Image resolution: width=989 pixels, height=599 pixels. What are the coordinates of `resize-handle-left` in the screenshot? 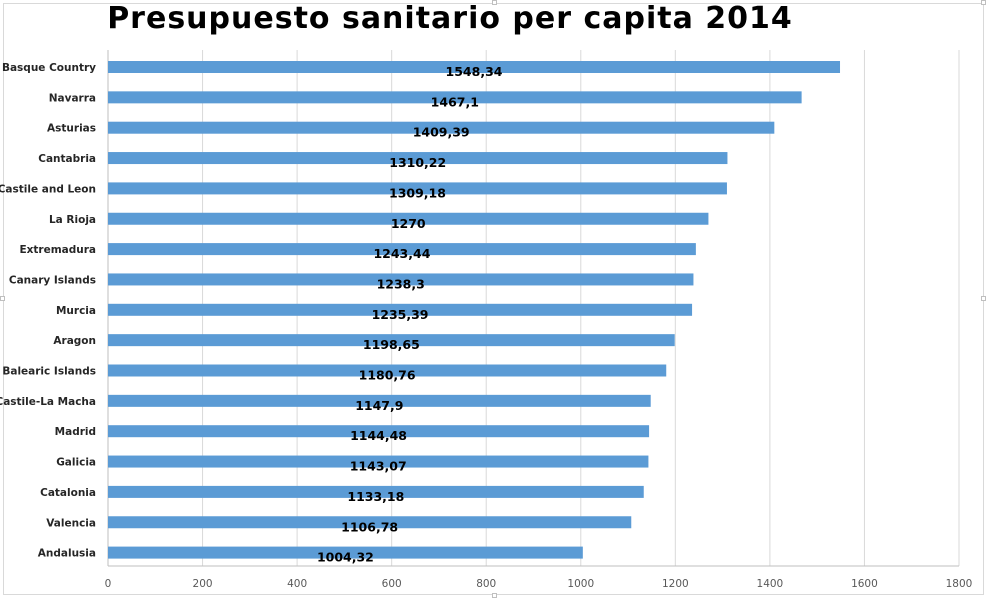 It's located at (2, 298).